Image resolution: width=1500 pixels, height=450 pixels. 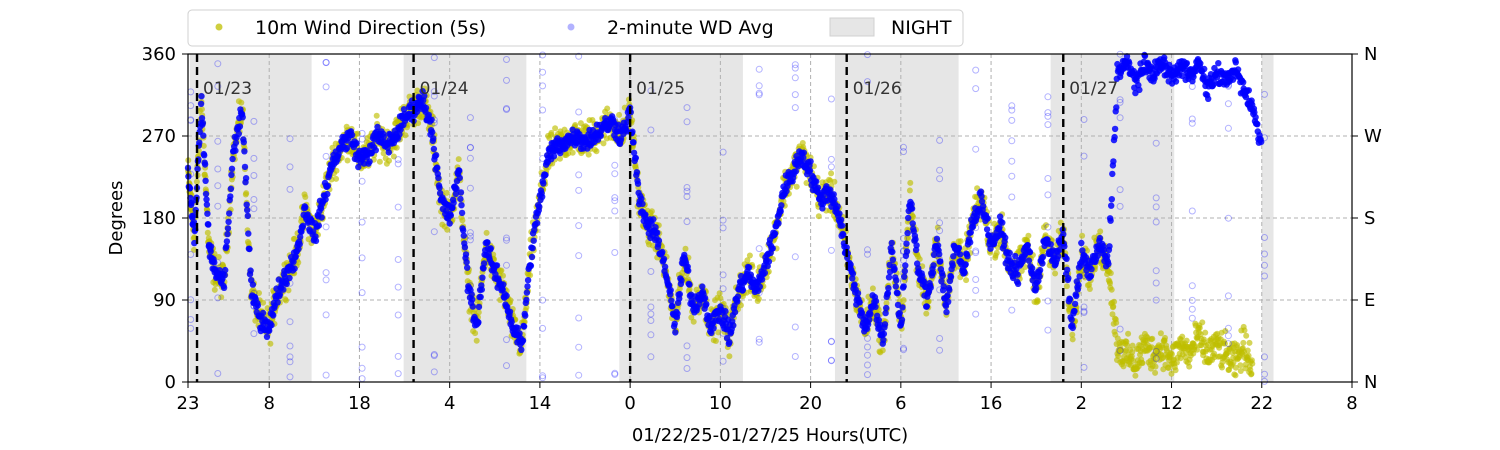 What do you see at coordinates (1370, 382) in the screenshot?
I see `right-tick-label: N` at bounding box center [1370, 382].